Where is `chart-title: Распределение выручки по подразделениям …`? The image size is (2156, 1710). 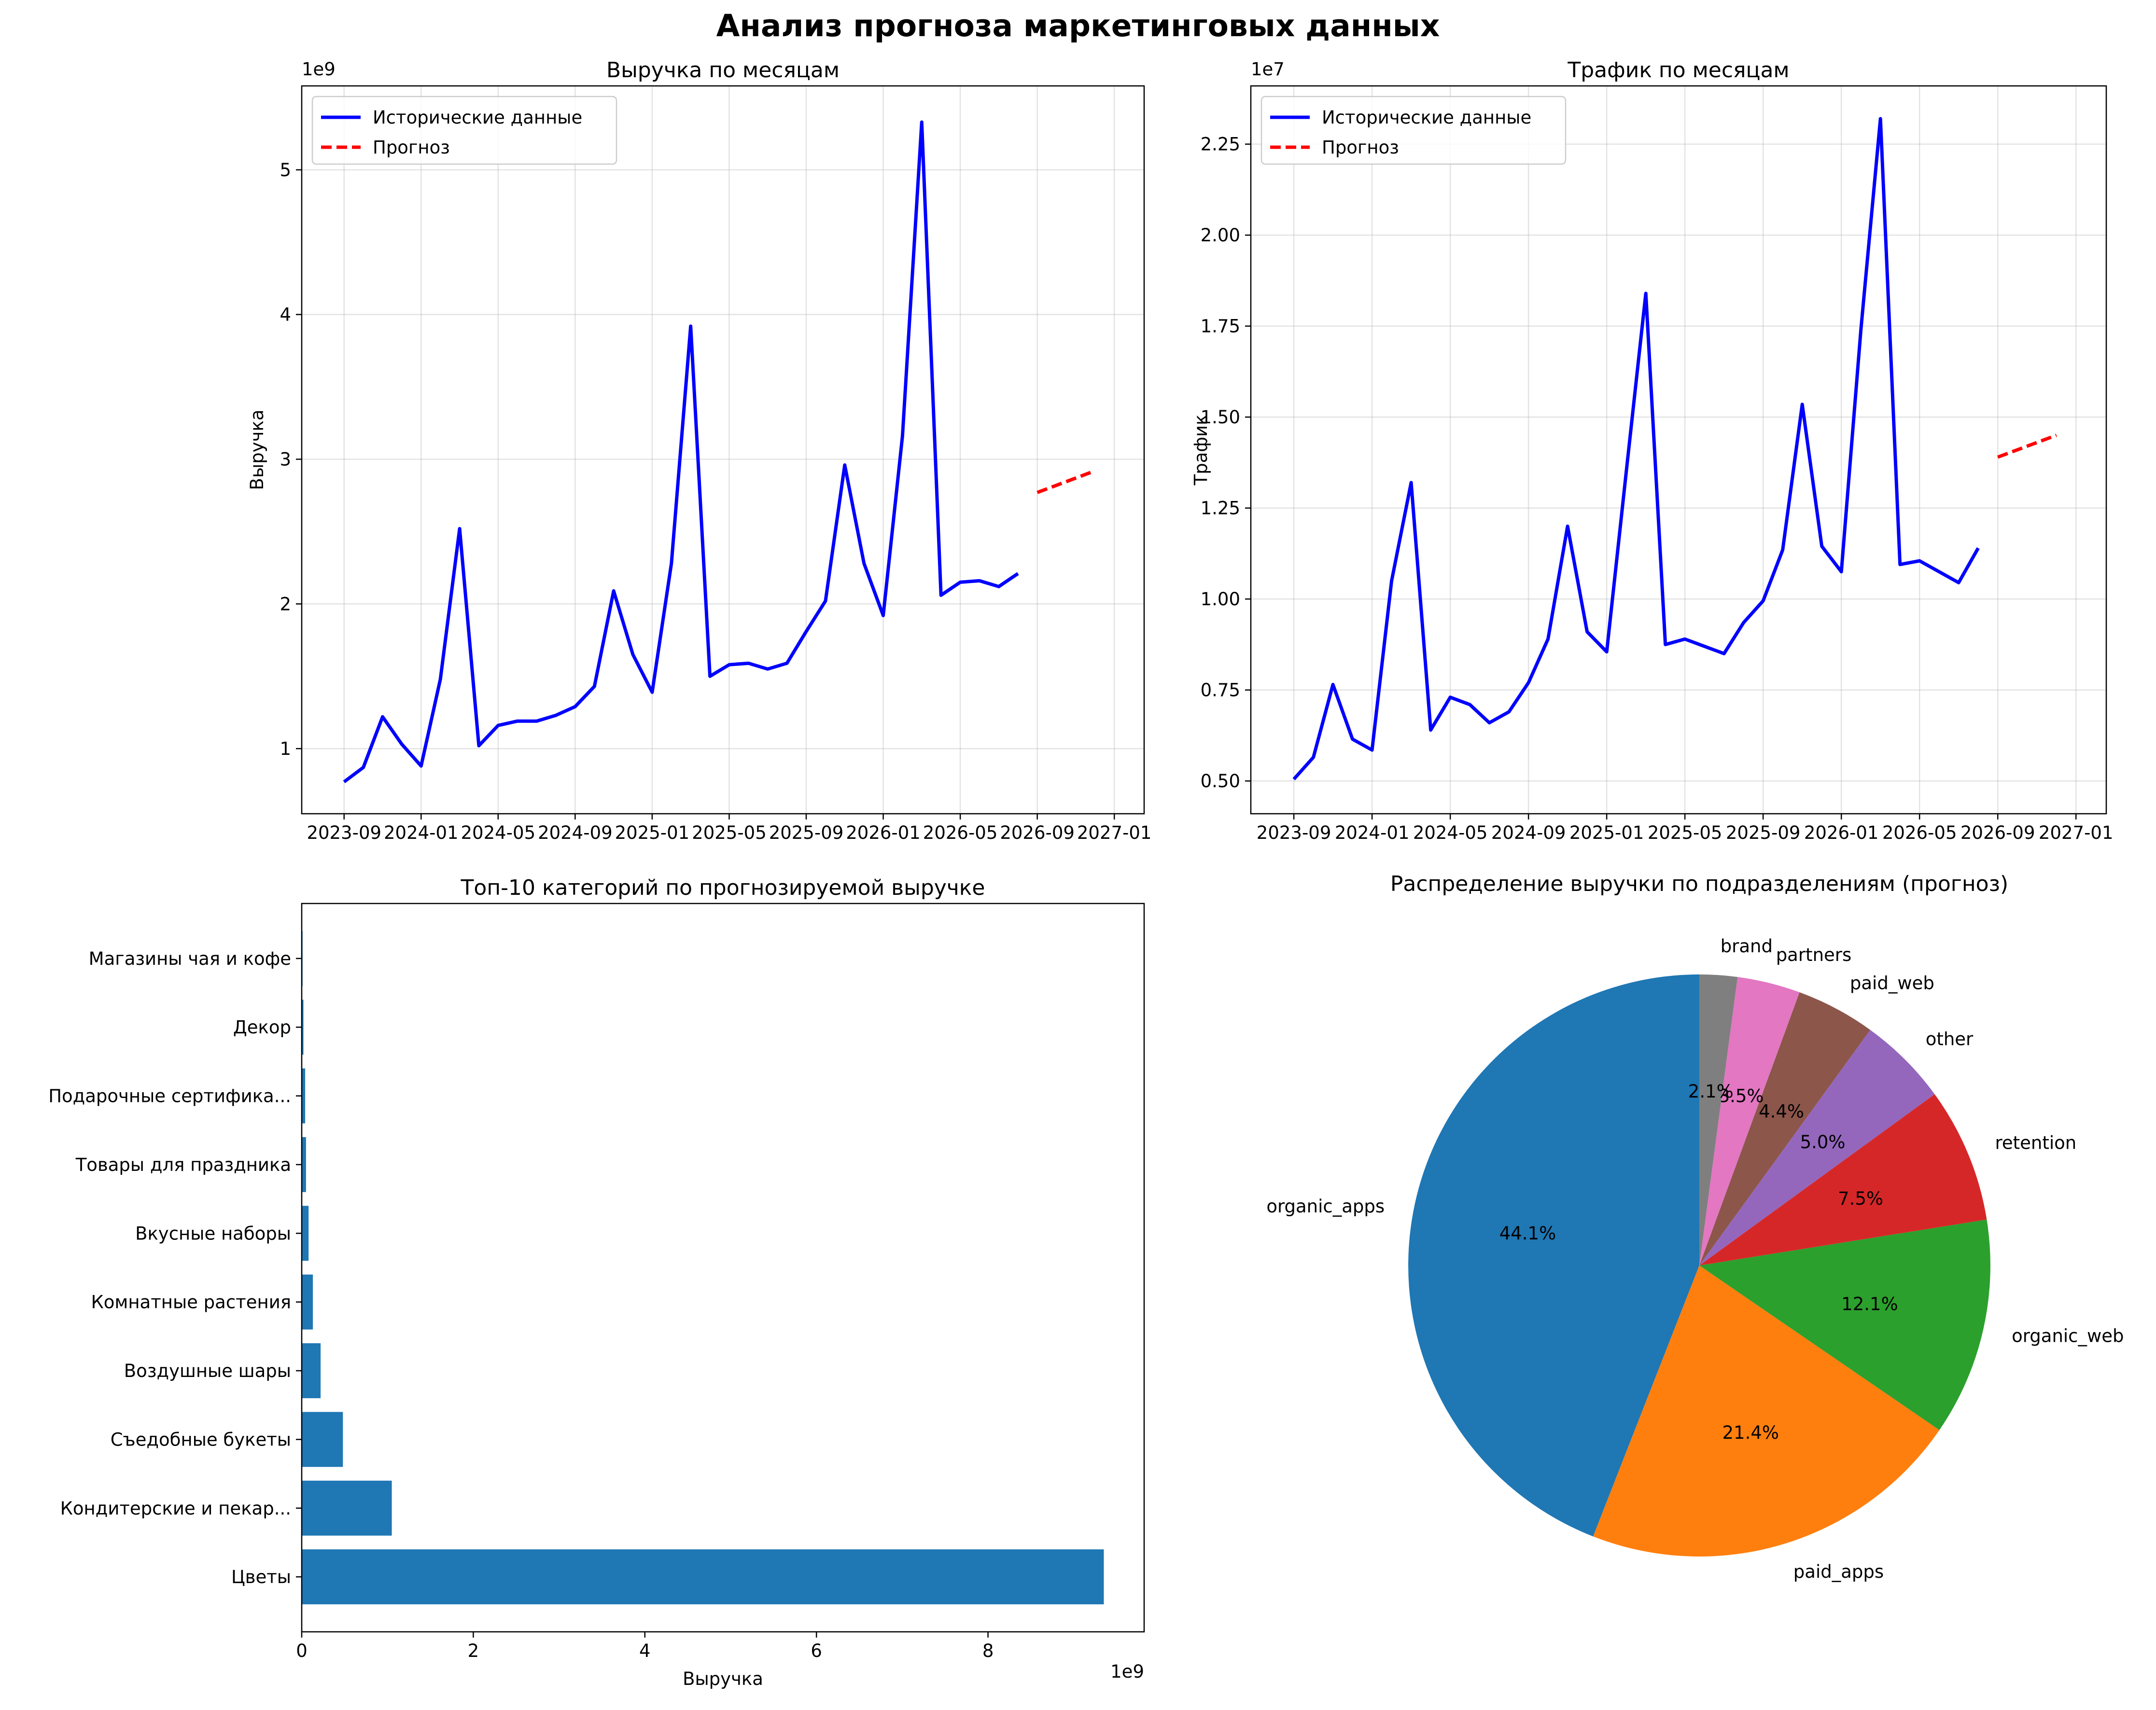 chart-title: Распределение выручки по подразделениям … is located at coordinates (1699, 884).